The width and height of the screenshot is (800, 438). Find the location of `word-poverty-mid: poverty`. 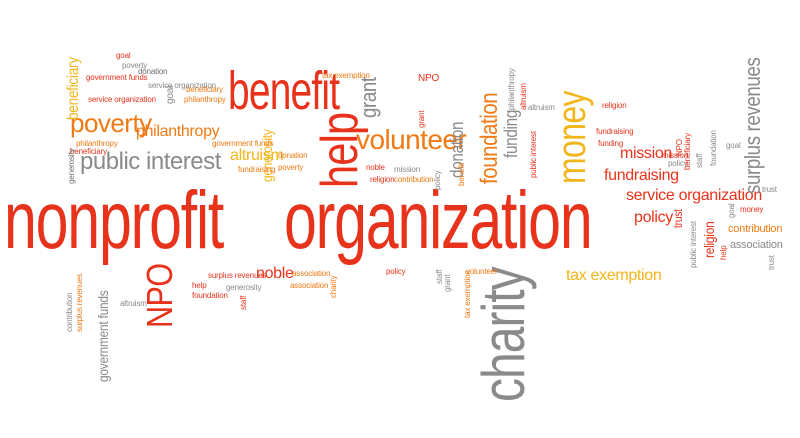

word-poverty-mid: poverty is located at coordinates (291, 167).